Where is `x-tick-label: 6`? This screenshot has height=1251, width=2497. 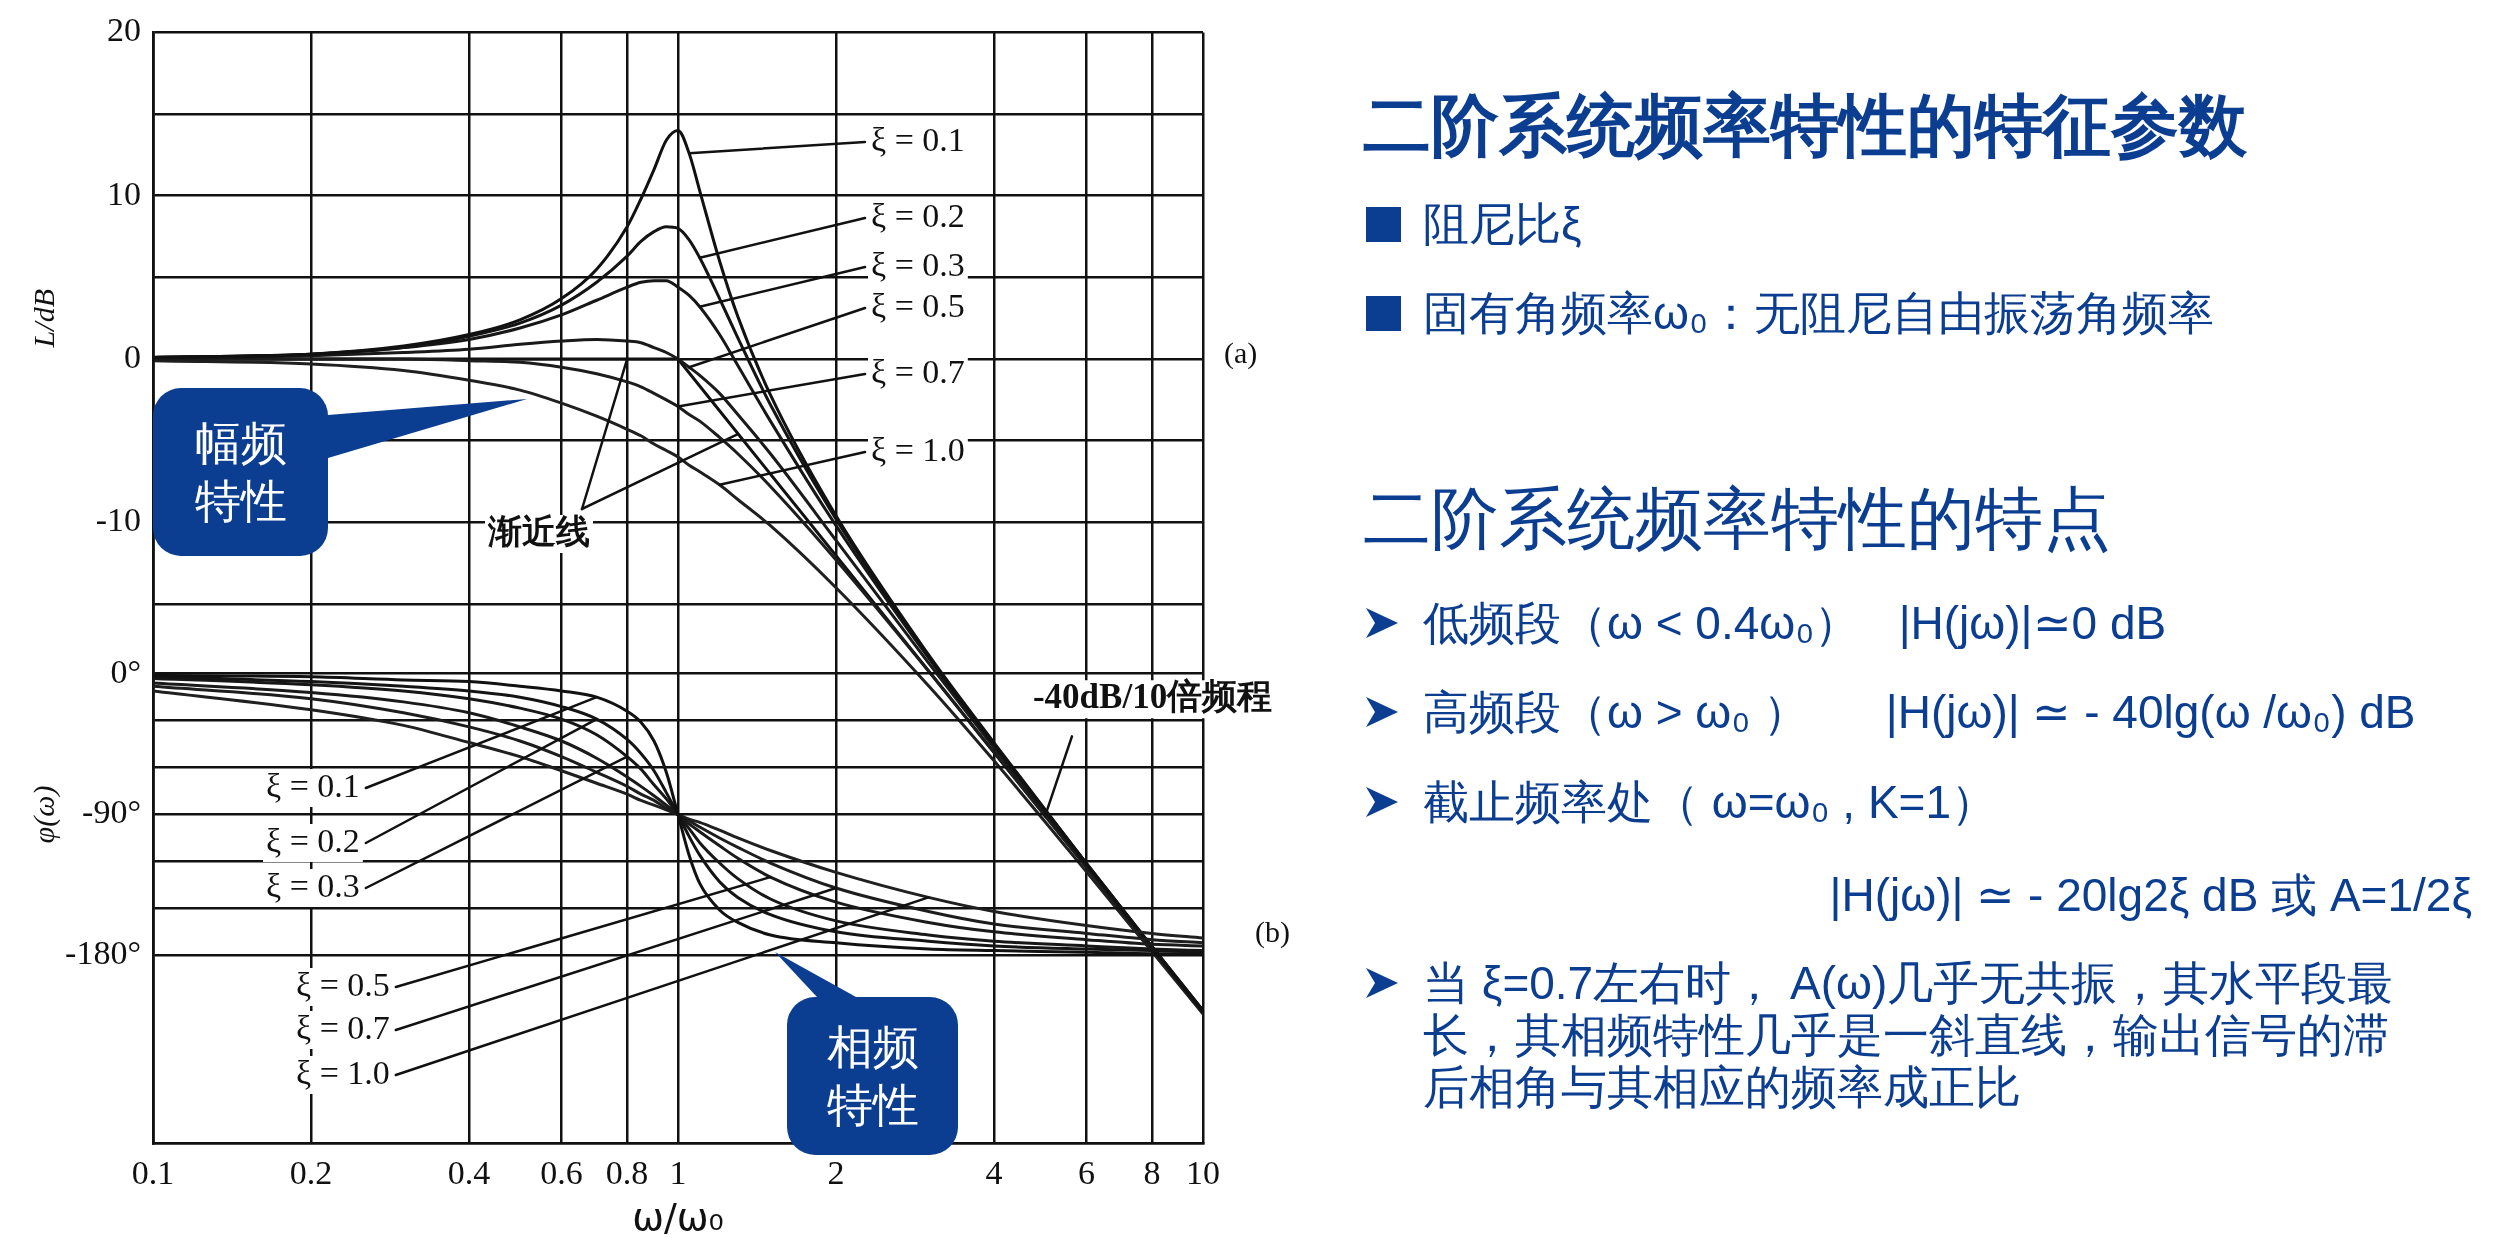
x-tick-label: 6 is located at coordinates (1087, 1173).